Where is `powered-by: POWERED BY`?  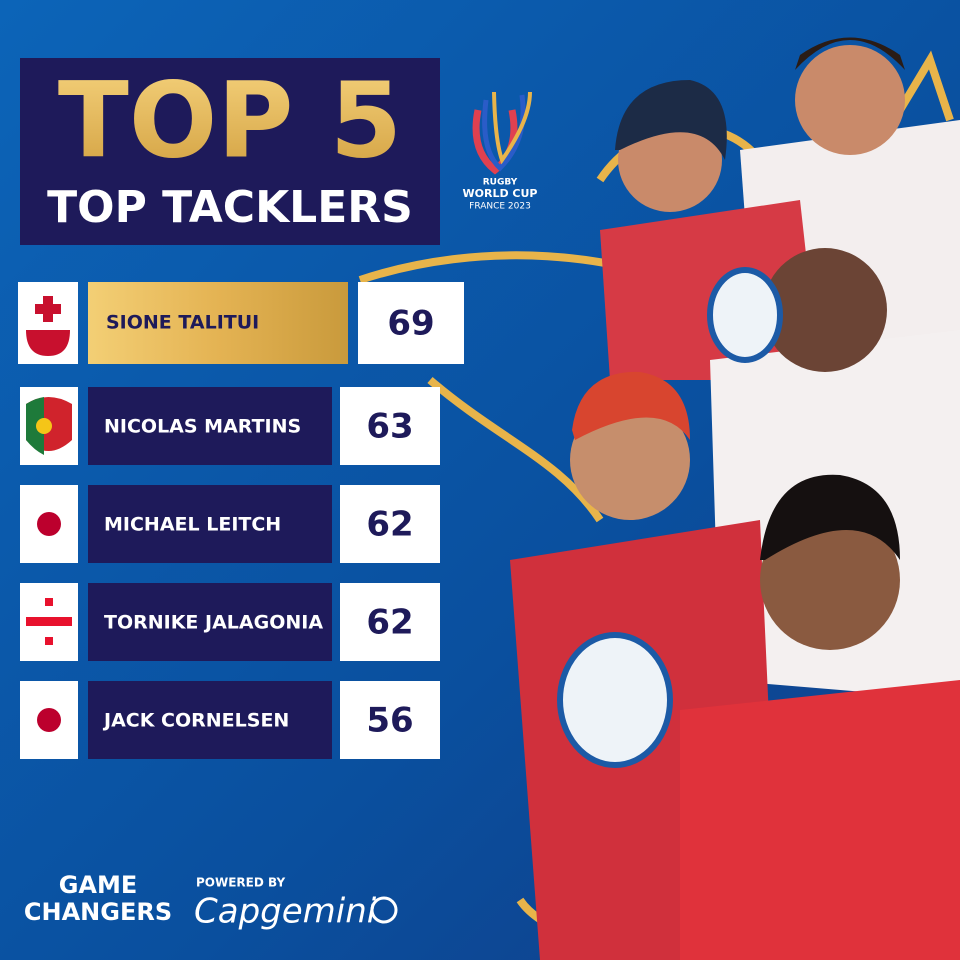 powered-by: POWERED BY is located at coordinates (240, 883).